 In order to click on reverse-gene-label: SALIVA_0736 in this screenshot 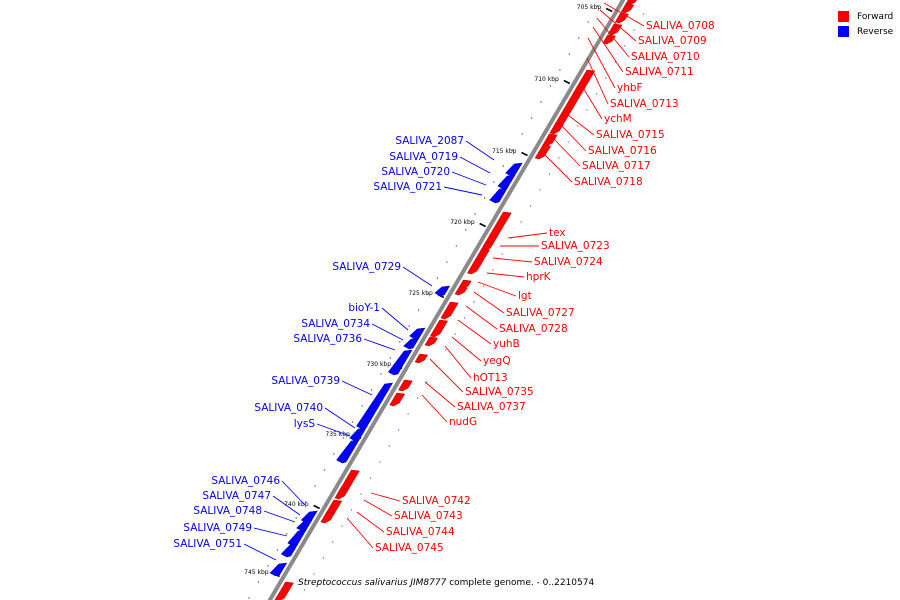, I will do `click(327, 339)`.